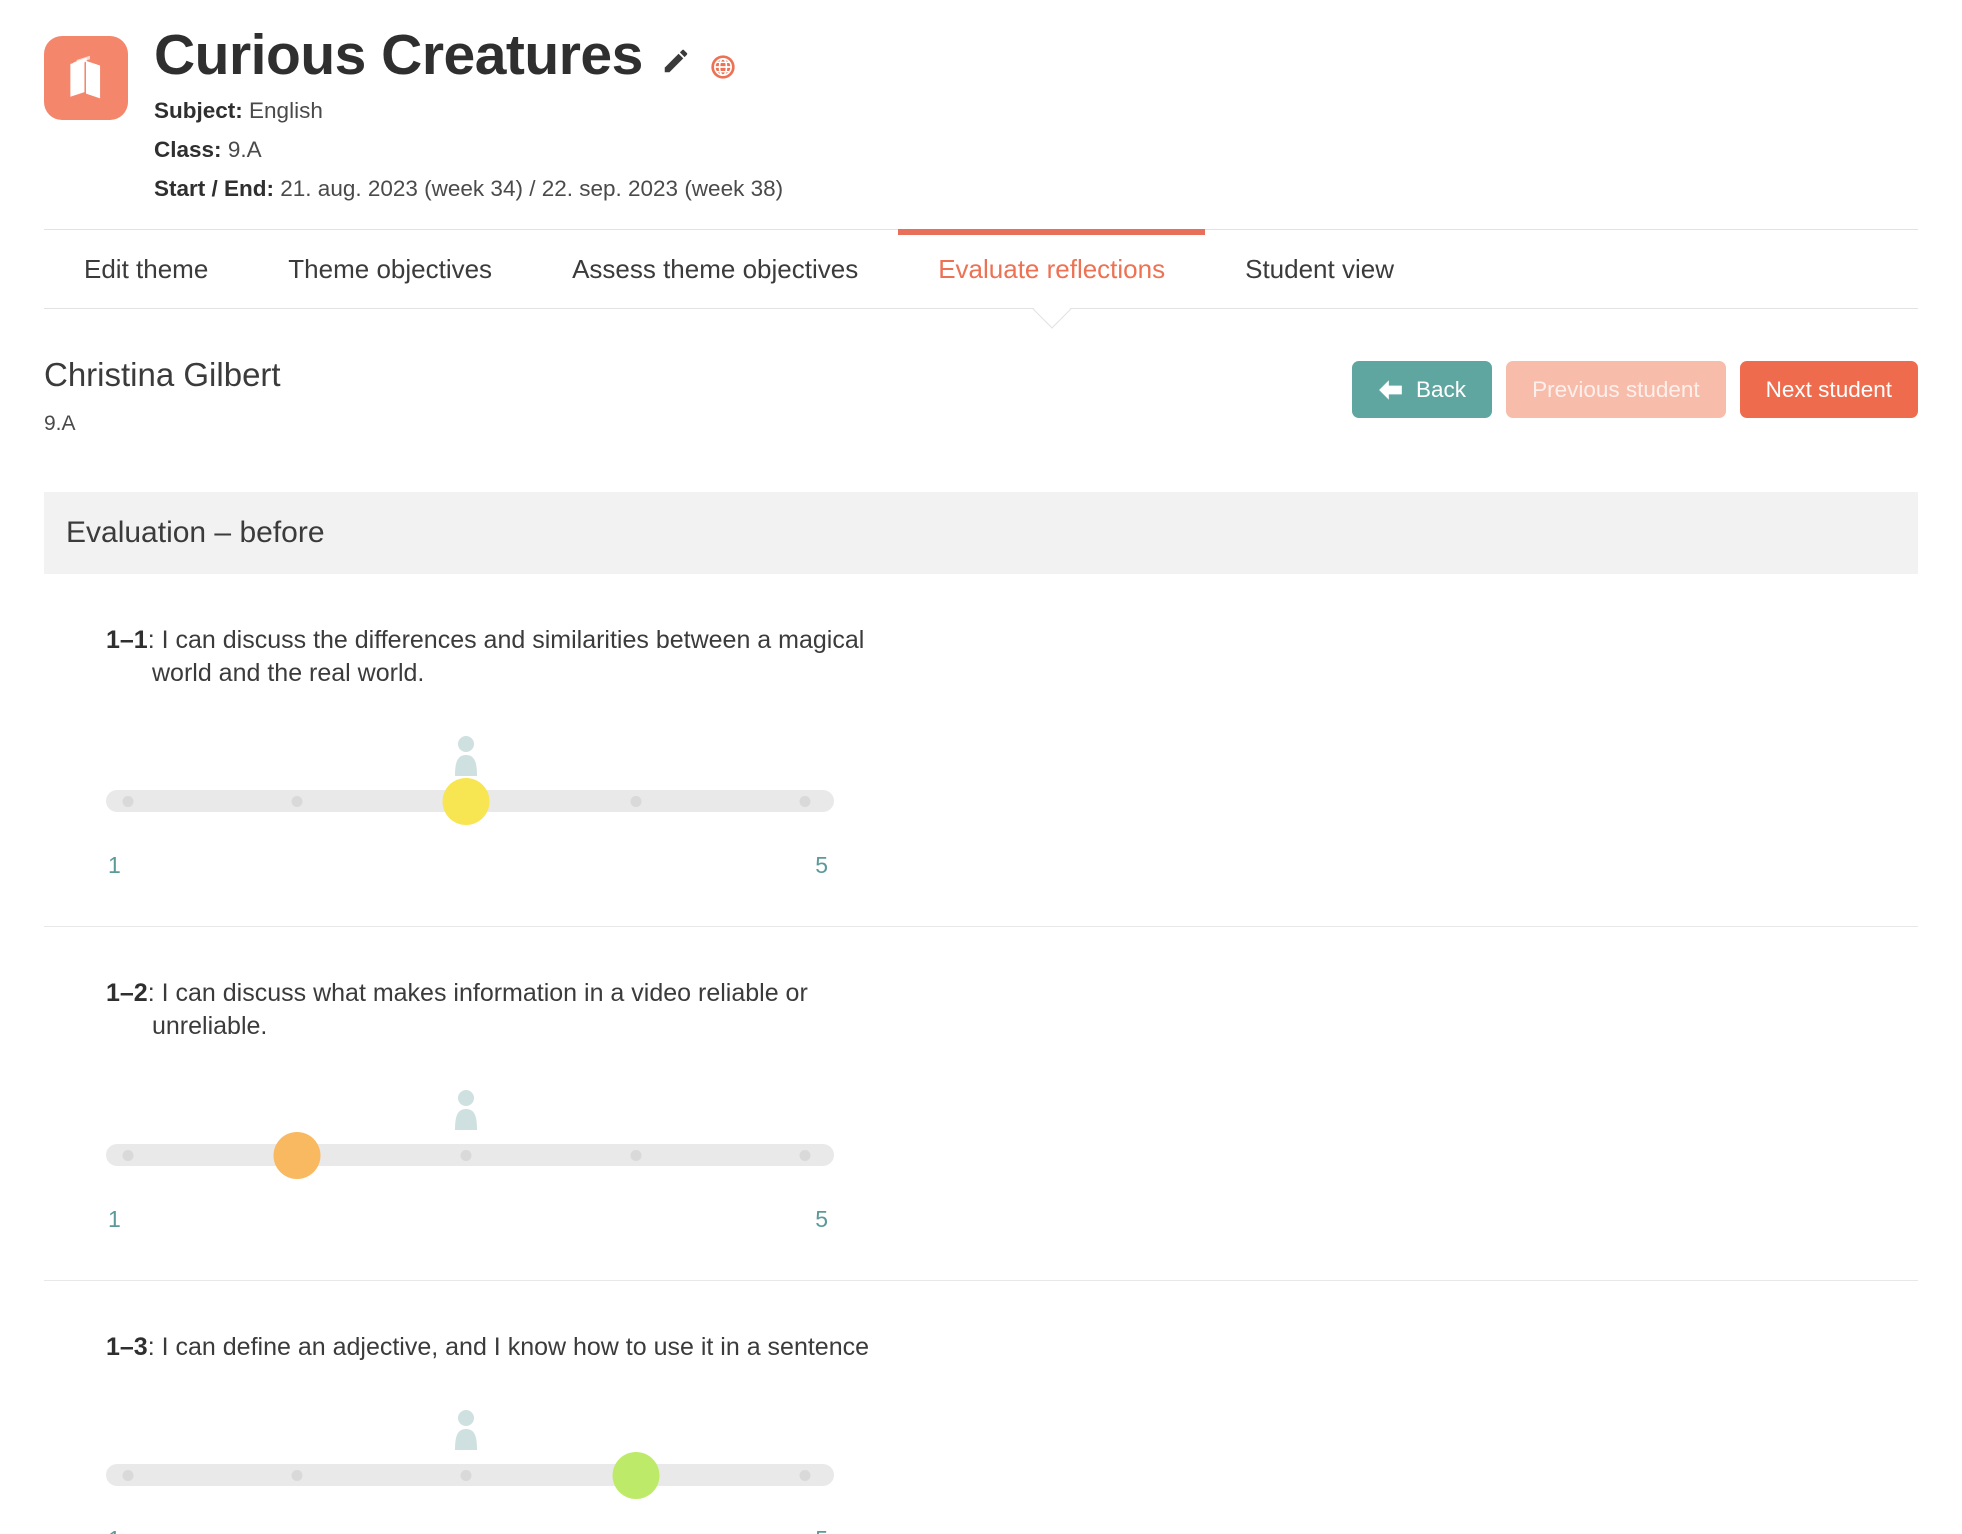 The width and height of the screenshot is (1962, 1534). I want to click on theme-header: Curious Creatures, so click(981, 101).